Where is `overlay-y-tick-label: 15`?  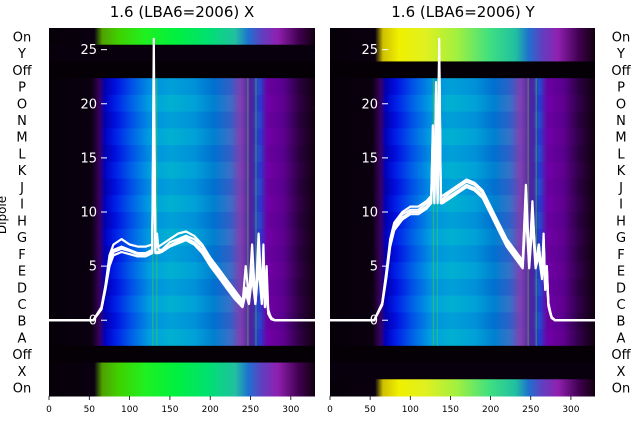
overlay-y-tick-label: 15 is located at coordinates (369, 158).